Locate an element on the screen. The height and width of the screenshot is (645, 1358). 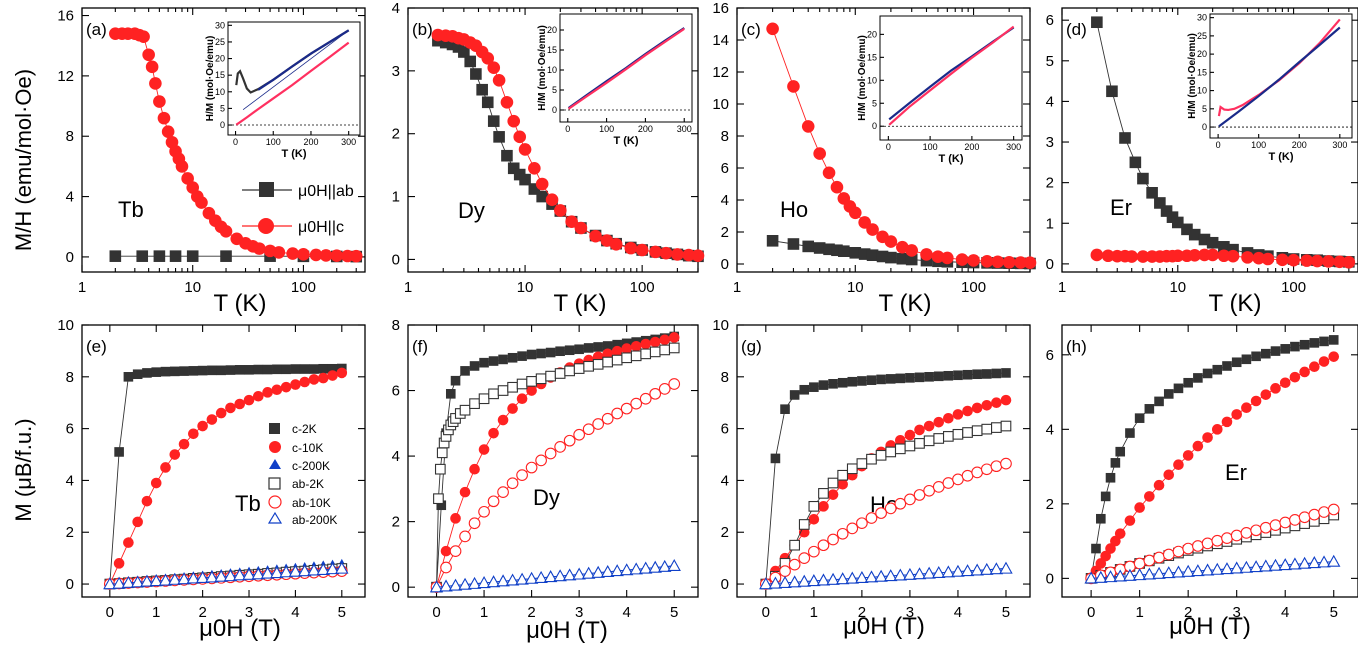
plot-frame-b is located at coordinates (553, 140).